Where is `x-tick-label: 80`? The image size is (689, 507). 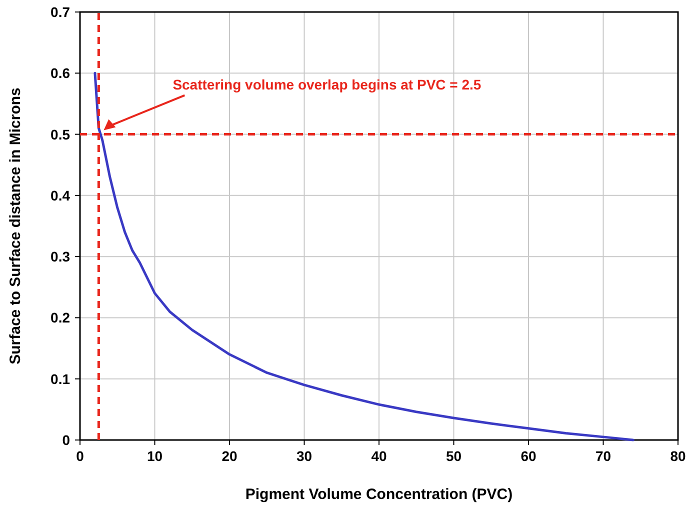
x-tick-label: 80 is located at coordinates (678, 456).